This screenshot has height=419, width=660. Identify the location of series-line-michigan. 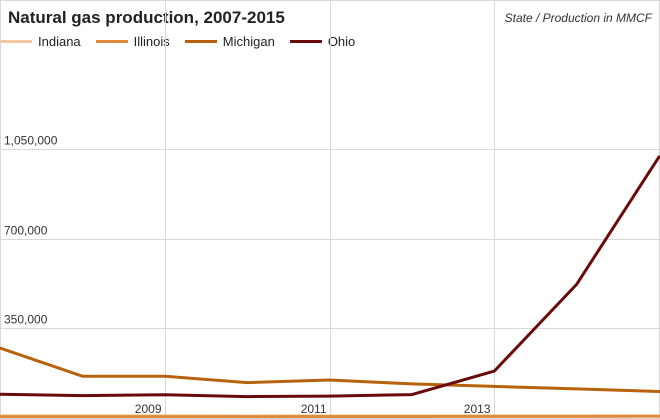
(330, 369).